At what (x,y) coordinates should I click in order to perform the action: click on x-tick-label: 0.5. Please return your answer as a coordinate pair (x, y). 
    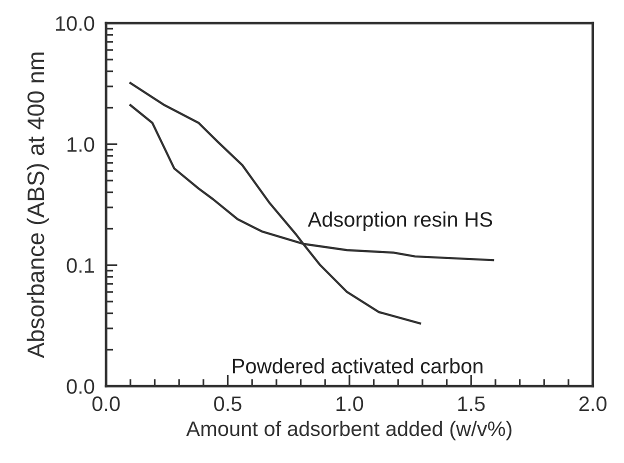
    Looking at the image, I should click on (228, 404).